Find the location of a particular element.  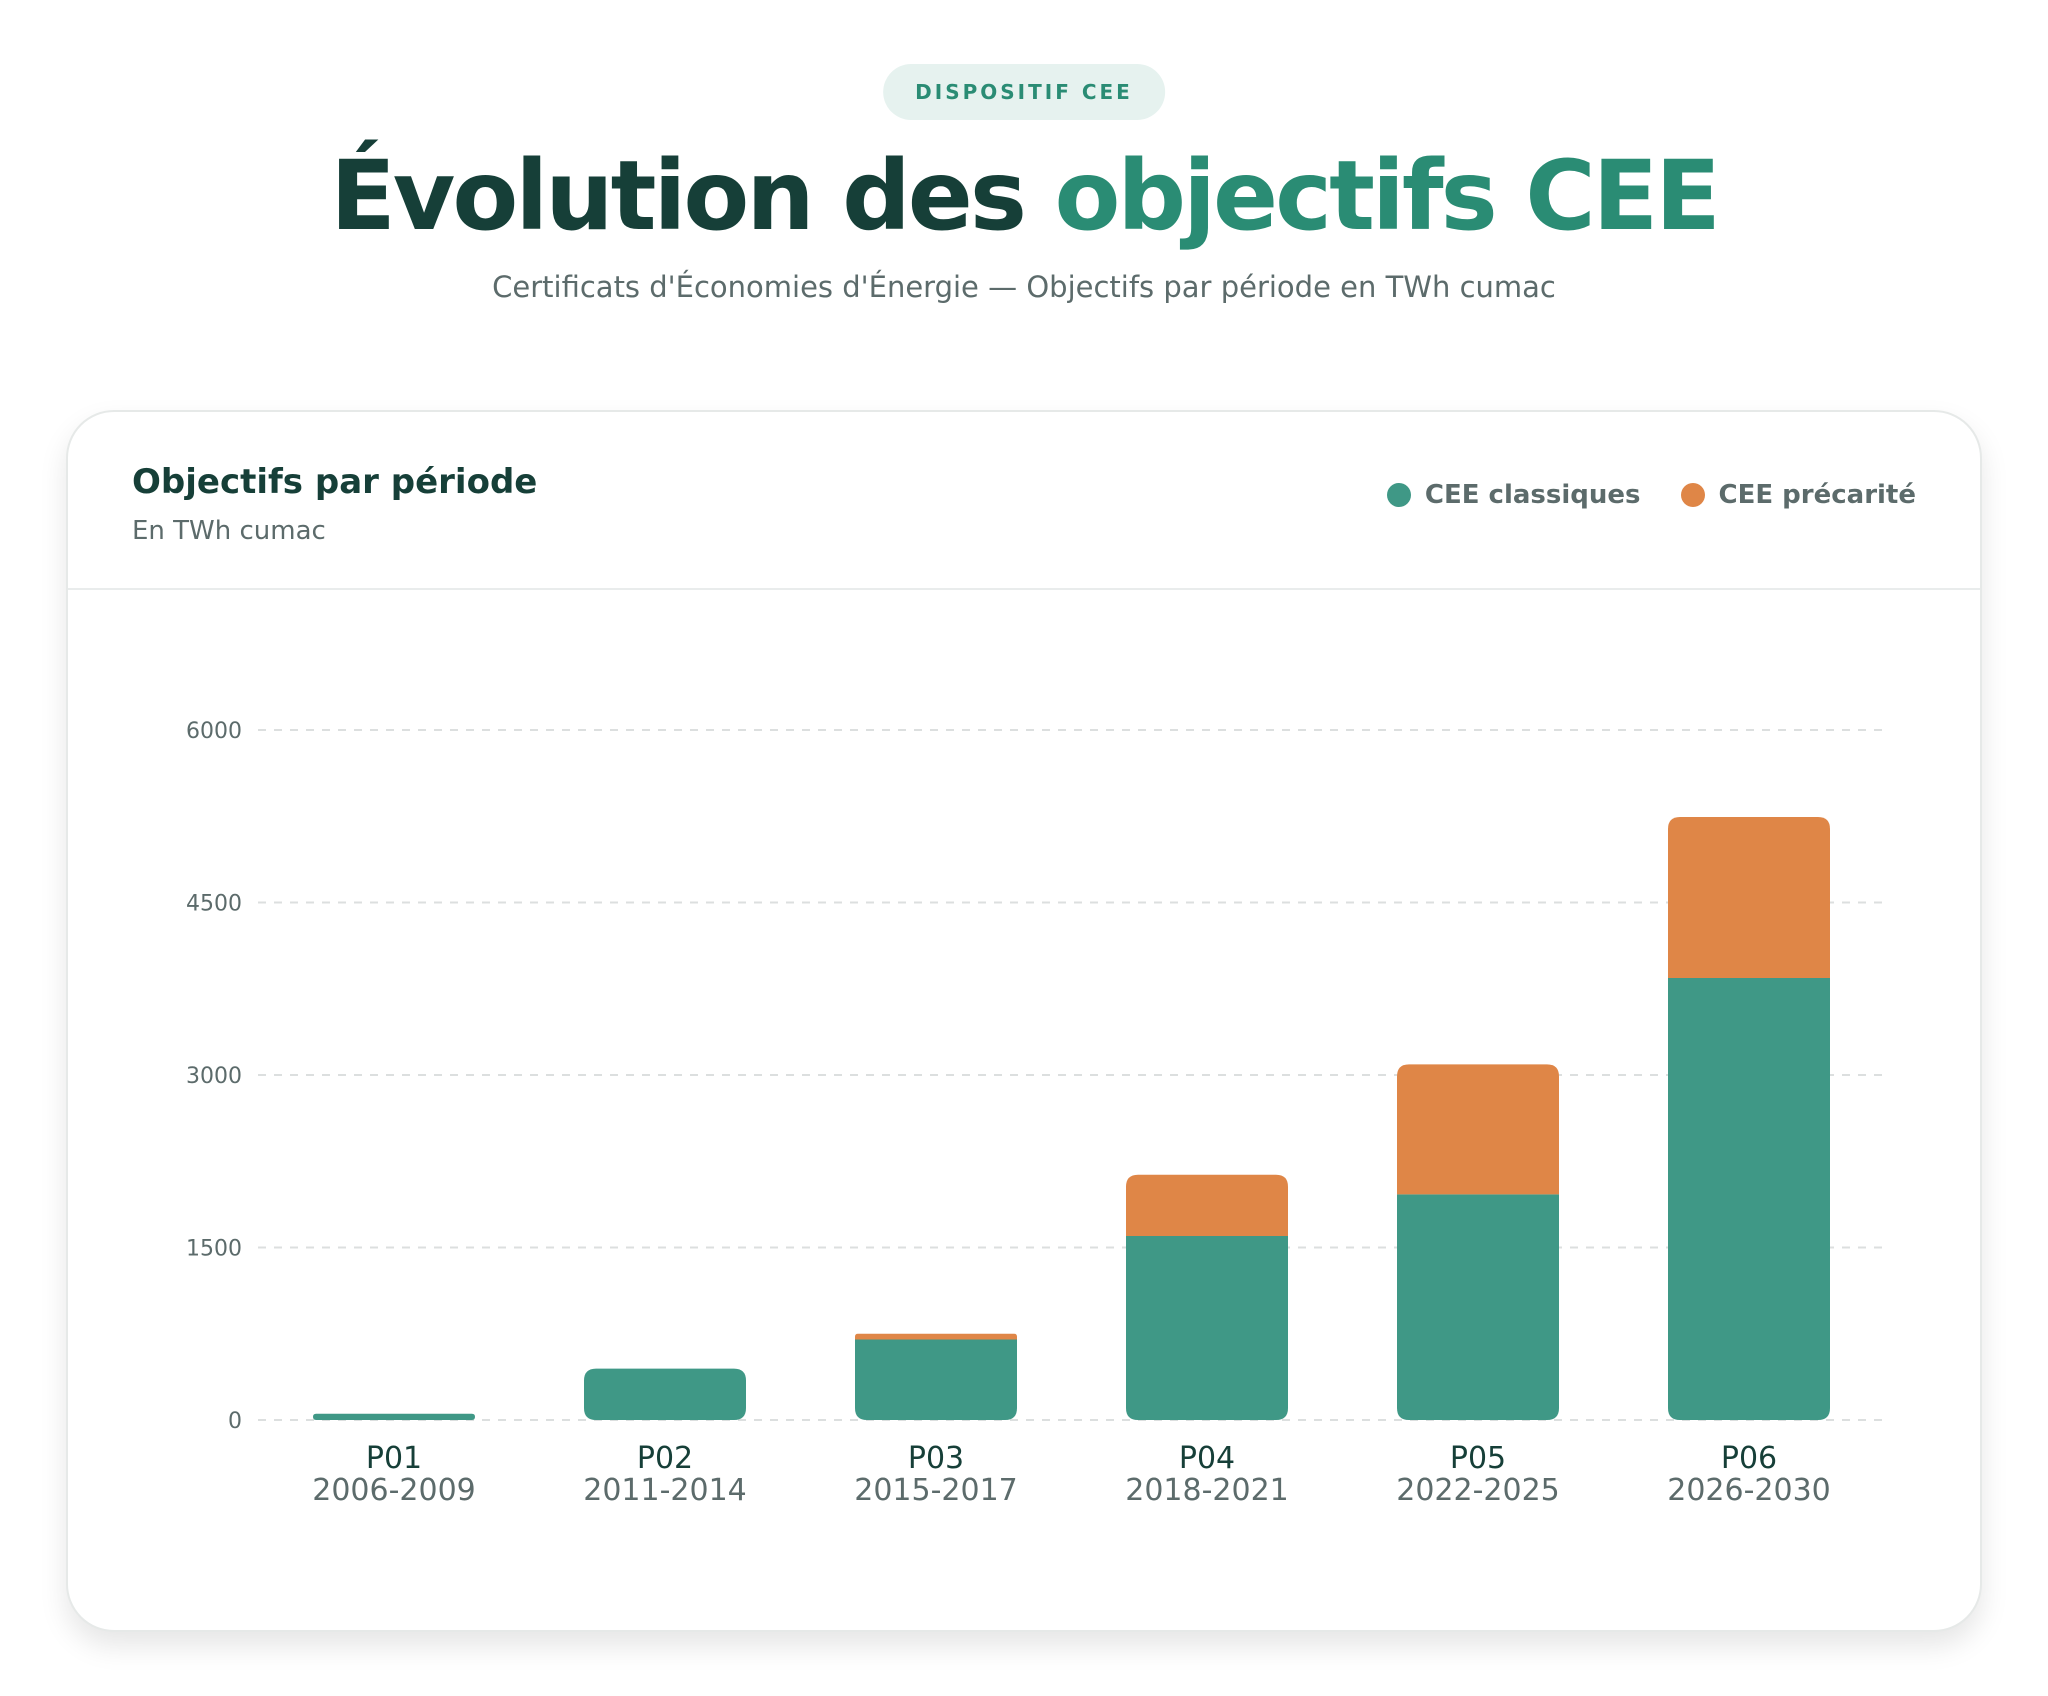

legend-item-classiques: CEE classiques is located at coordinates (1513, 495).